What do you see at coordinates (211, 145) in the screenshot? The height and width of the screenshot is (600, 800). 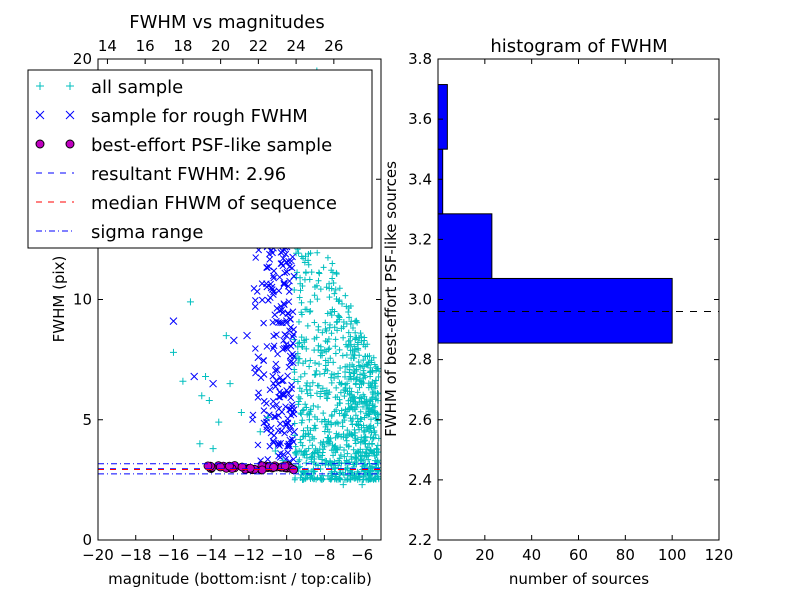 I see `legend-label: best-effort PSF-like sample` at bounding box center [211, 145].